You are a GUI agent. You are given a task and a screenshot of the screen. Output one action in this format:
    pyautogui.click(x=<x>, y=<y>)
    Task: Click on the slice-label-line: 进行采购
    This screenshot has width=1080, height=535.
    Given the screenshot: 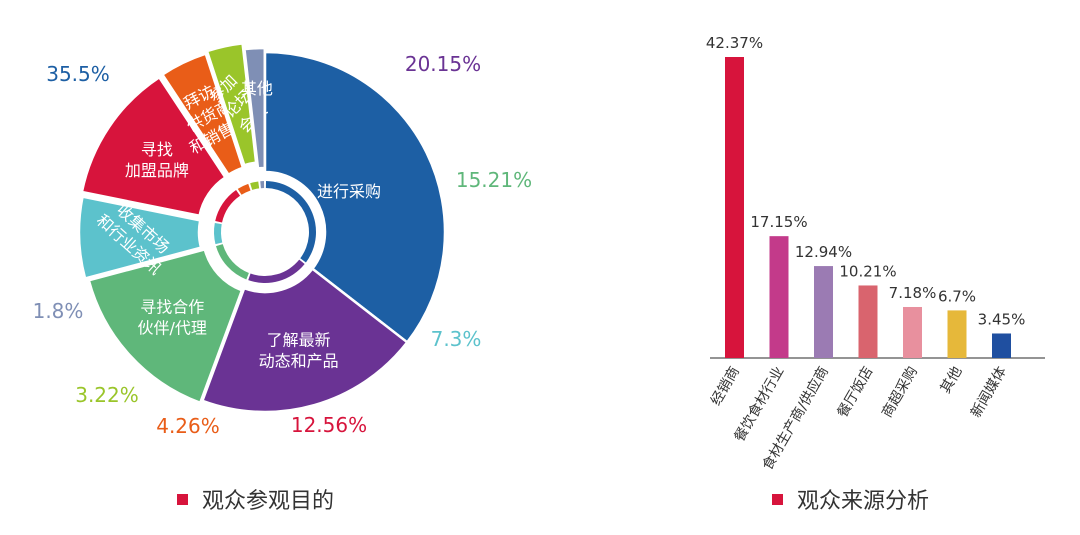 What is the action you would take?
    pyautogui.click(x=349, y=191)
    